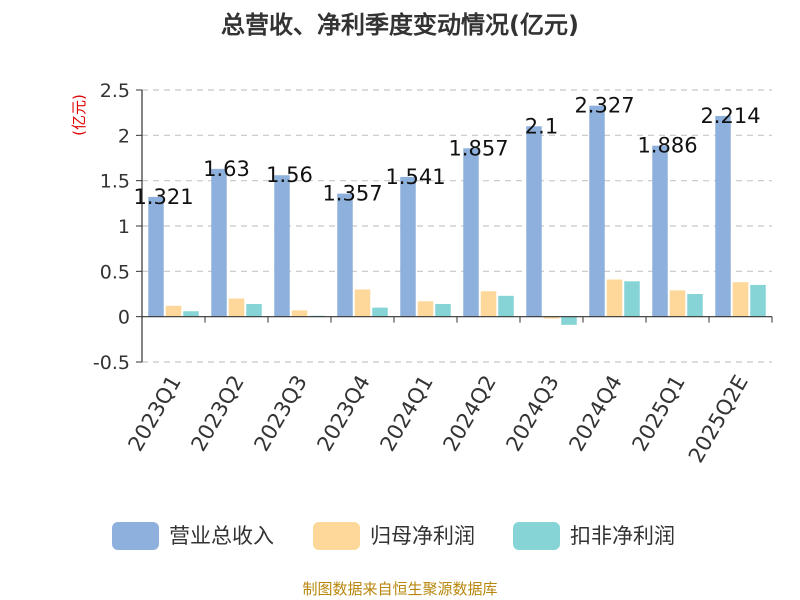 This screenshot has height=600, width=800. What do you see at coordinates (343, 413) in the screenshot?
I see `x-tick-label: 2023Q4` at bounding box center [343, 413].